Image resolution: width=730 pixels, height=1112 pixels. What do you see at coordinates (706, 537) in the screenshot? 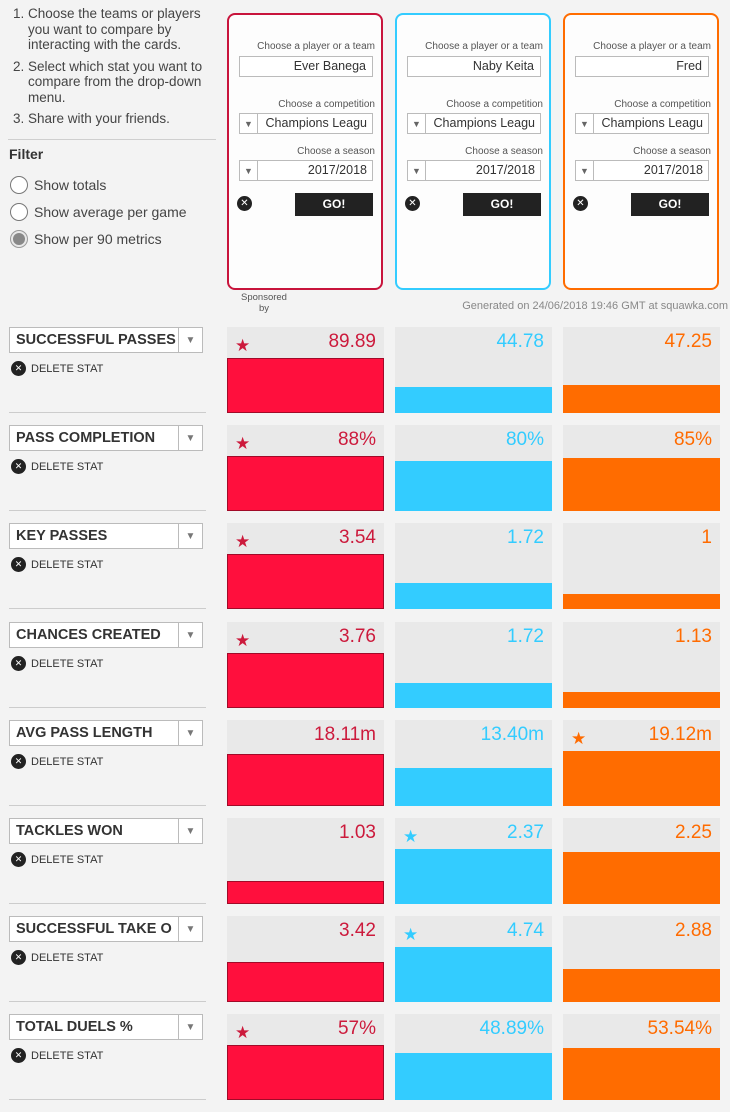
I see `stat-value: 1` at bounding box center [706, 537].